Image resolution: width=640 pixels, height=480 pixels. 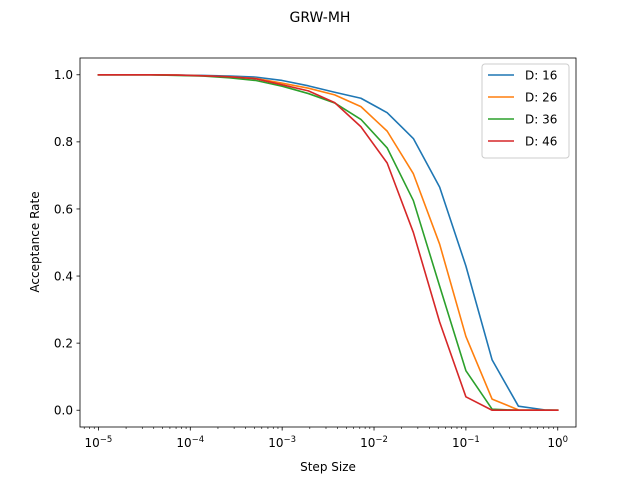 What do you see at coordinates (541, 76) in the screenshot?
I see `legend-label: D: 16` at bounding box center [541, 76].